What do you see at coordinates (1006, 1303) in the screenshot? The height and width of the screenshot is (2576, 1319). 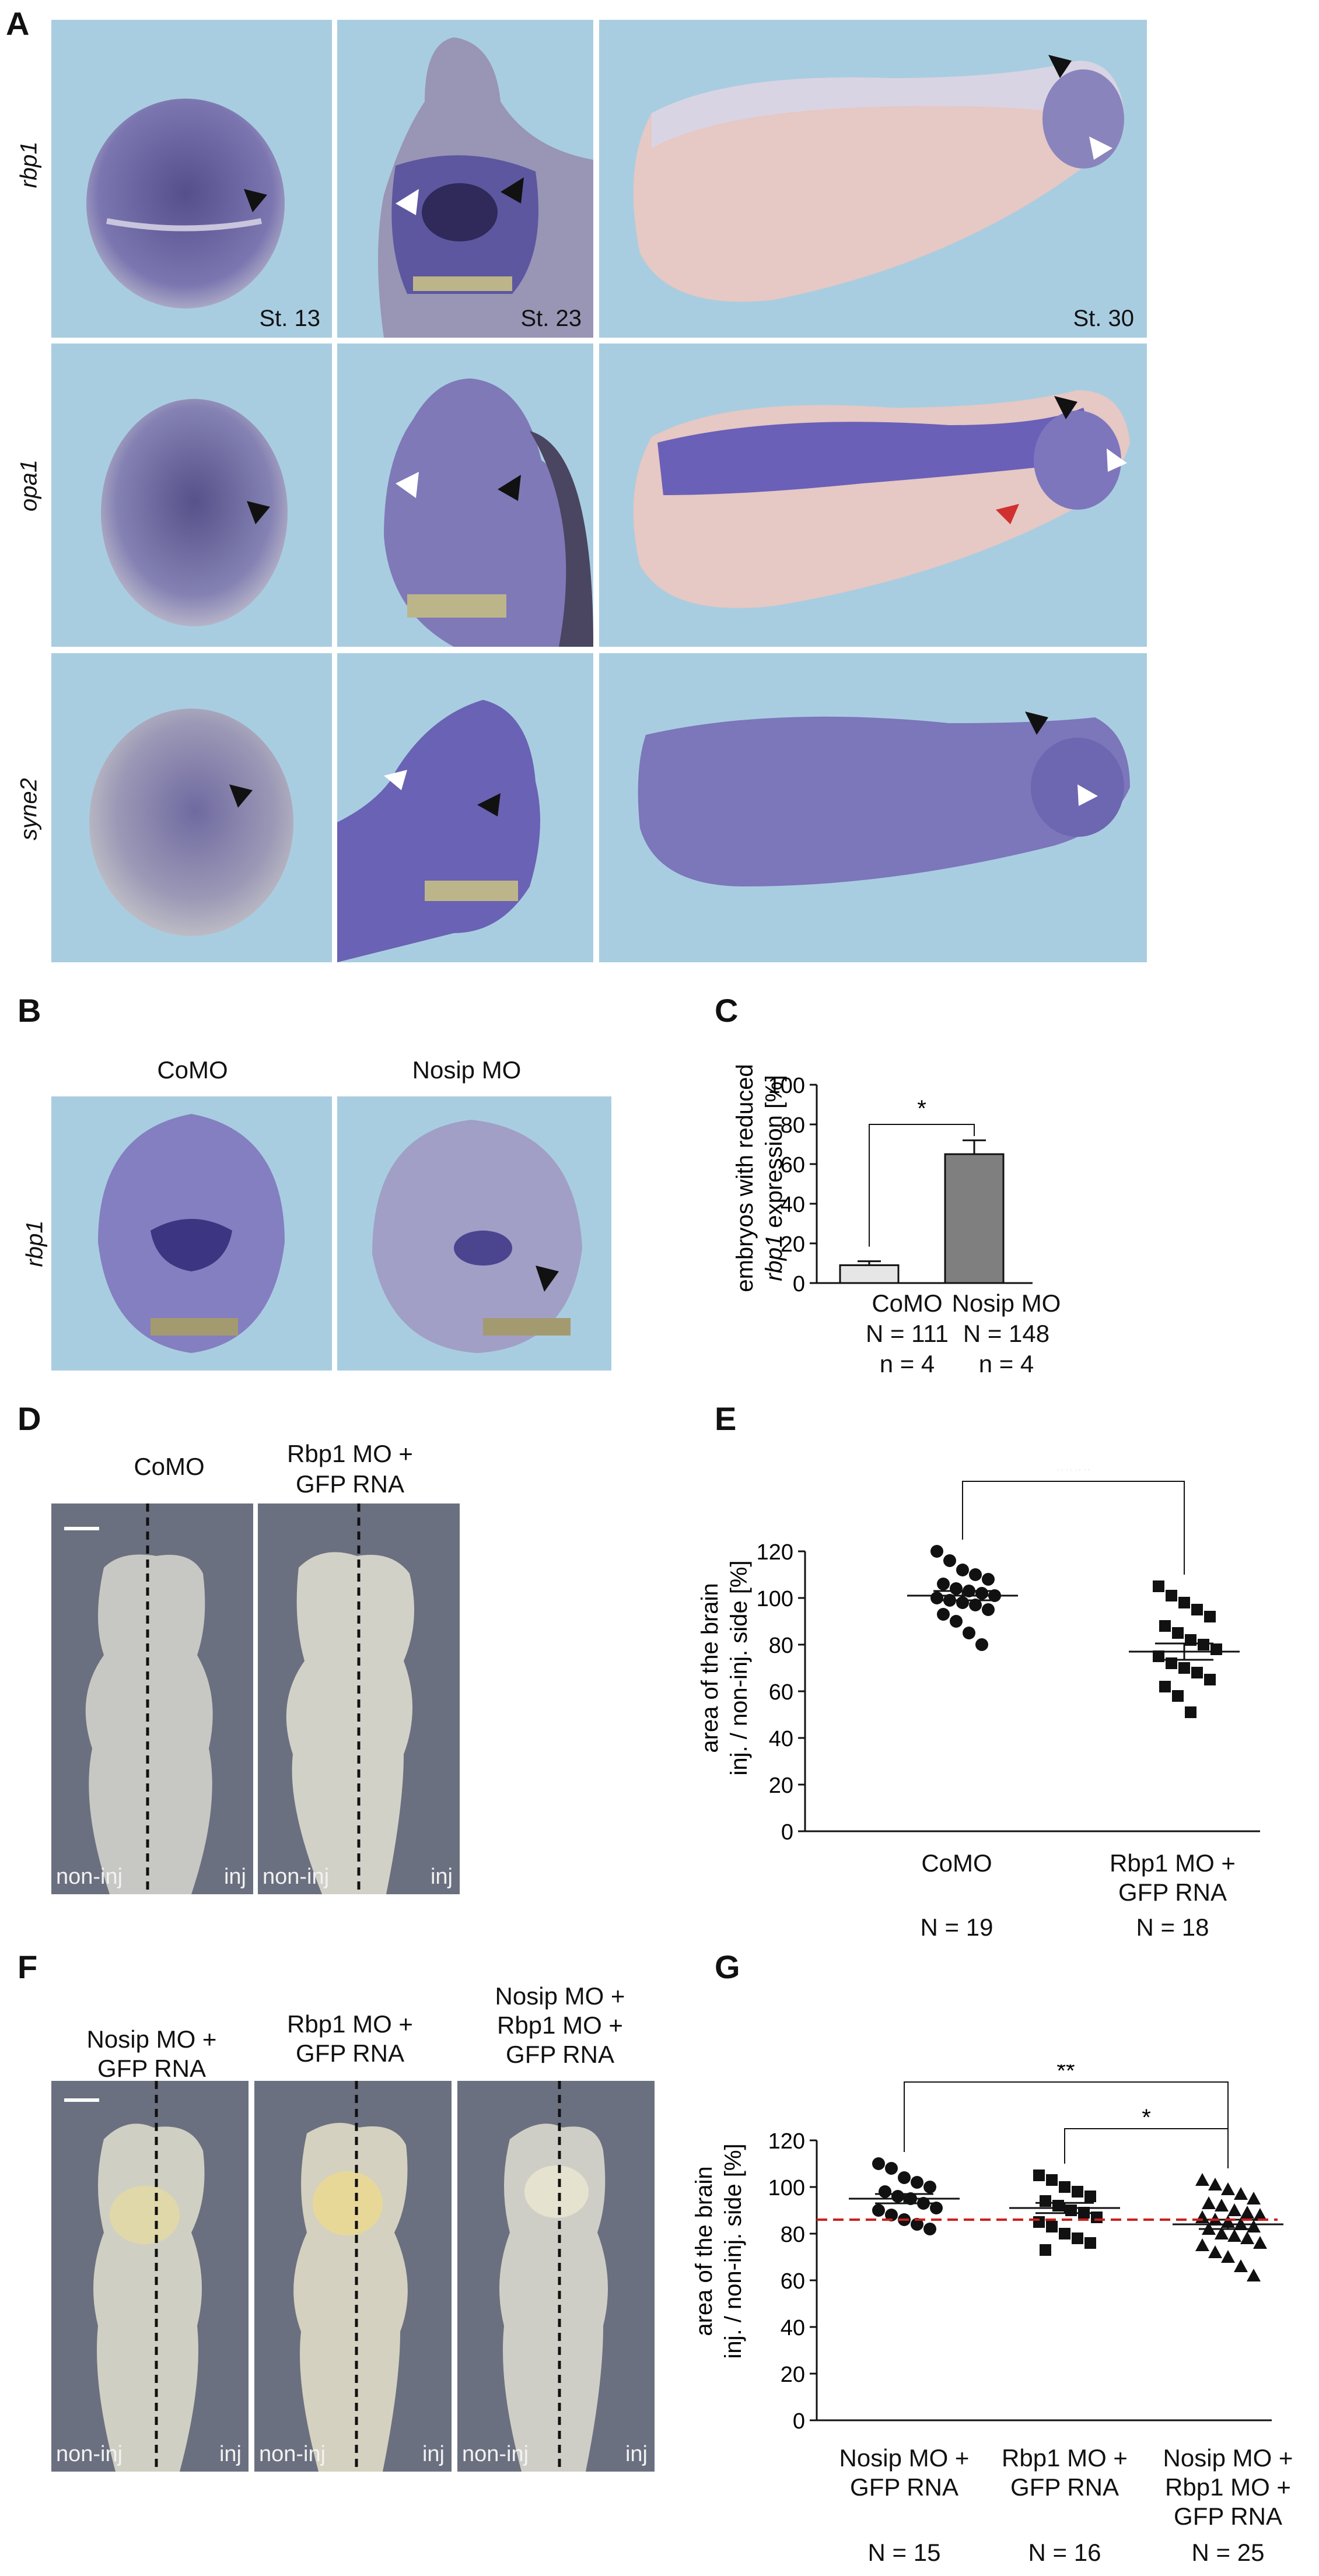 I see `category-label-nosip-c: Nosip MO` at bounding box center [1006, 1303].